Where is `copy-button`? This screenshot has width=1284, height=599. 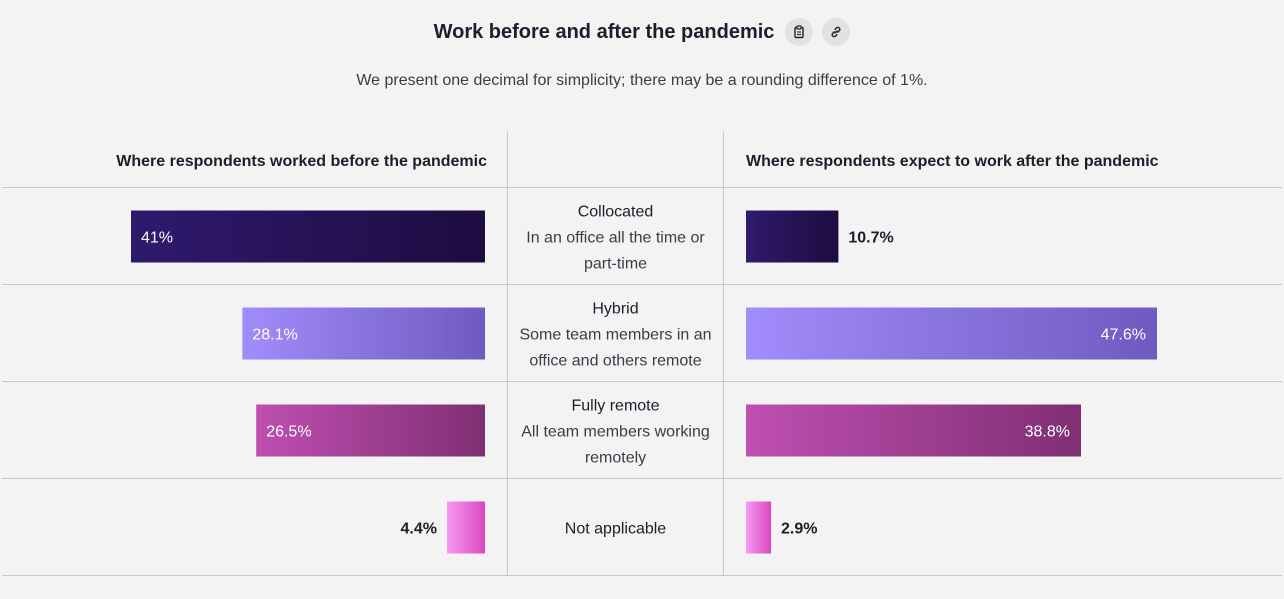 copy-button is located at coordinates (799, 32).